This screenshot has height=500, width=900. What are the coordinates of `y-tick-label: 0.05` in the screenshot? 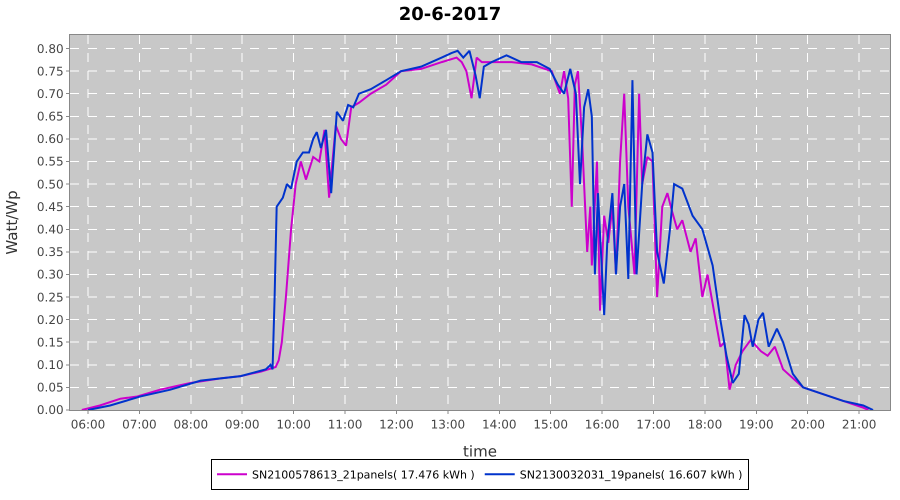 It's located at (50, 387).